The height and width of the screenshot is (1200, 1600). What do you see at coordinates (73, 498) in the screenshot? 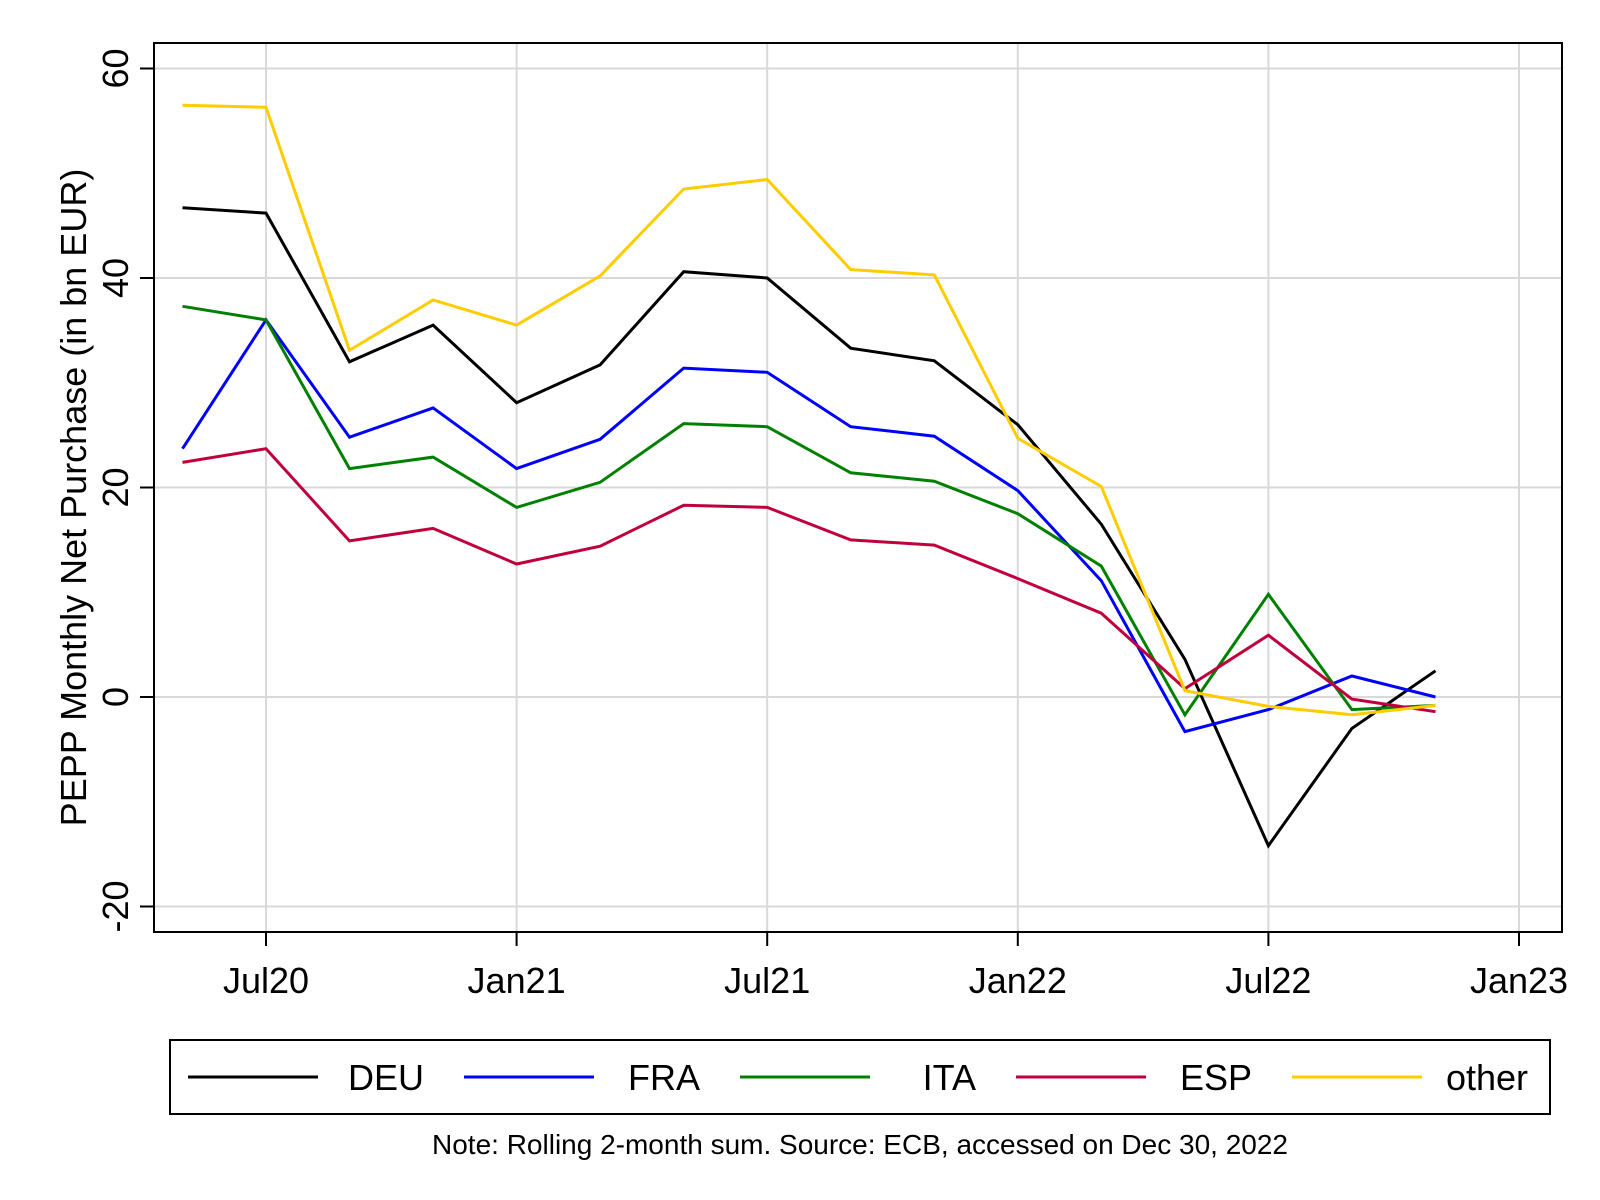
I see `y-axis-title: PEPP Monthly Net Purchase (in bn EUR)` at bounding box center [73, 498].